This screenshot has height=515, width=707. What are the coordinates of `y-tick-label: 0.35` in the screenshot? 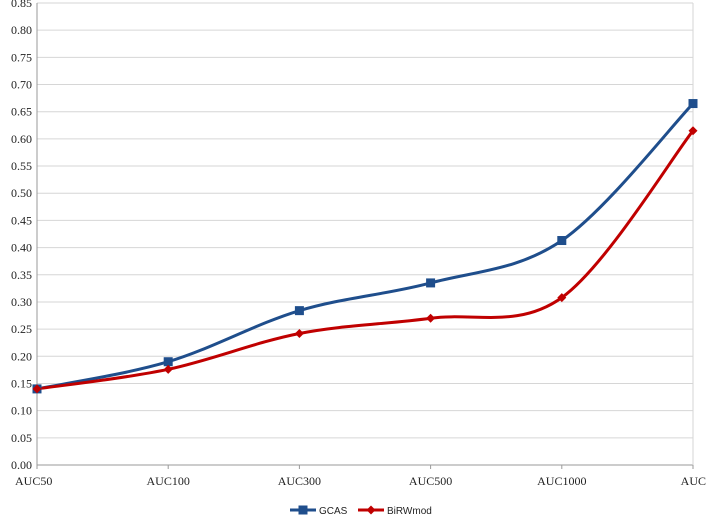 It's located at (21, 275).